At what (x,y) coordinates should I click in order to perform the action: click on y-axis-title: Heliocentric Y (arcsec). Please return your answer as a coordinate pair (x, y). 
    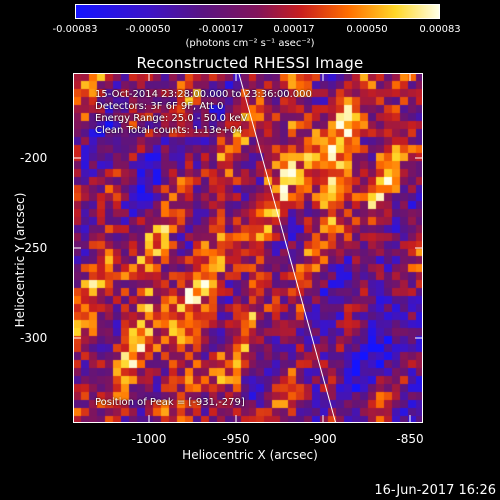
    Looking at the image, I should click on (20, 260).